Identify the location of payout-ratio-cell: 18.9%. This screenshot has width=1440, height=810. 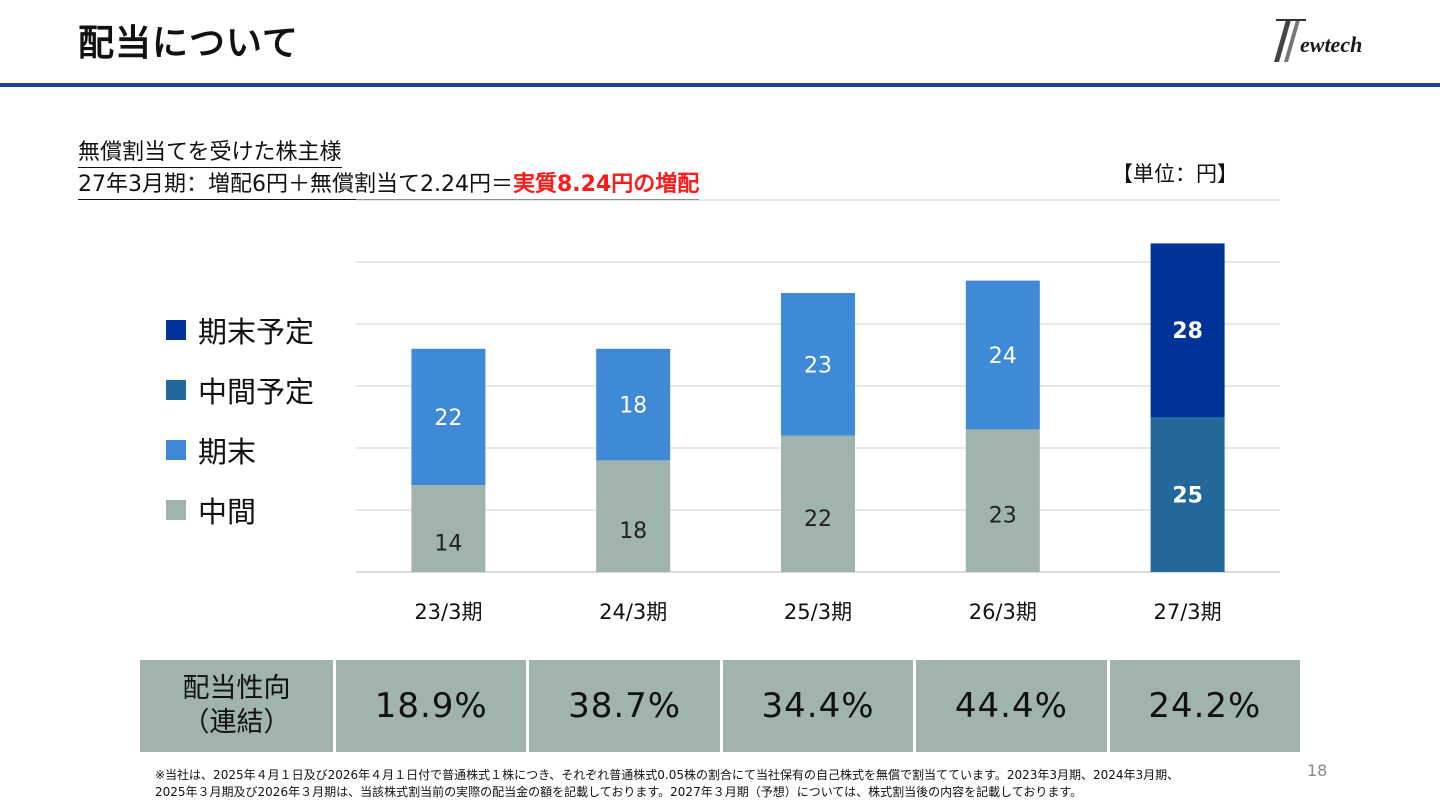
(433, 706).